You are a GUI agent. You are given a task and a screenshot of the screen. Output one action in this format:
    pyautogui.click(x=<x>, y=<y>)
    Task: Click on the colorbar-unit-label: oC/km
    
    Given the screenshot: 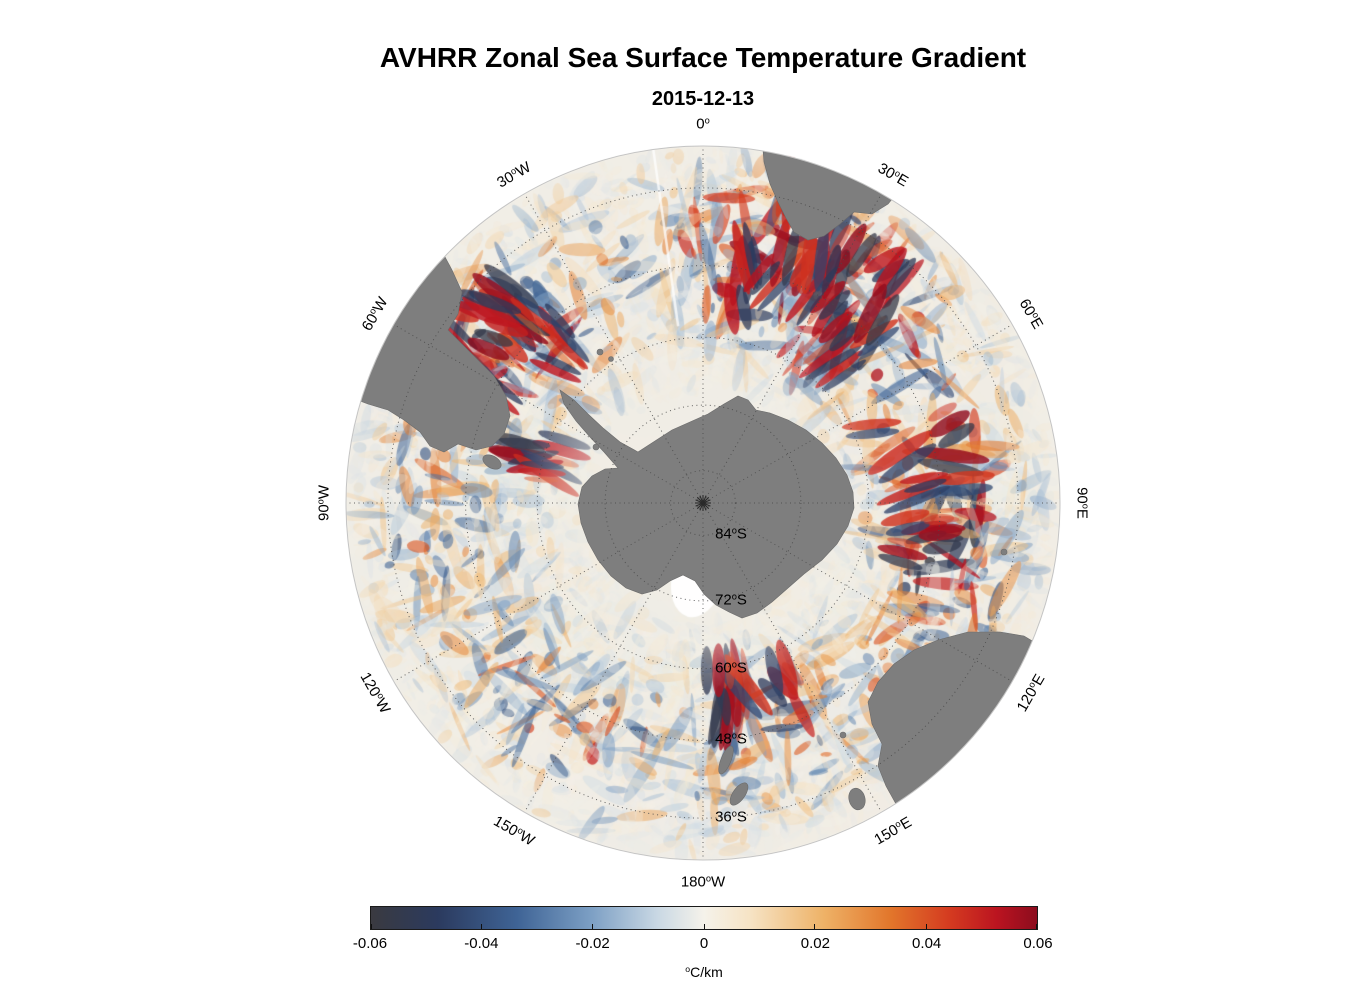 What is the action you would take?
    pyautogui.click(x=704, y=972)
    